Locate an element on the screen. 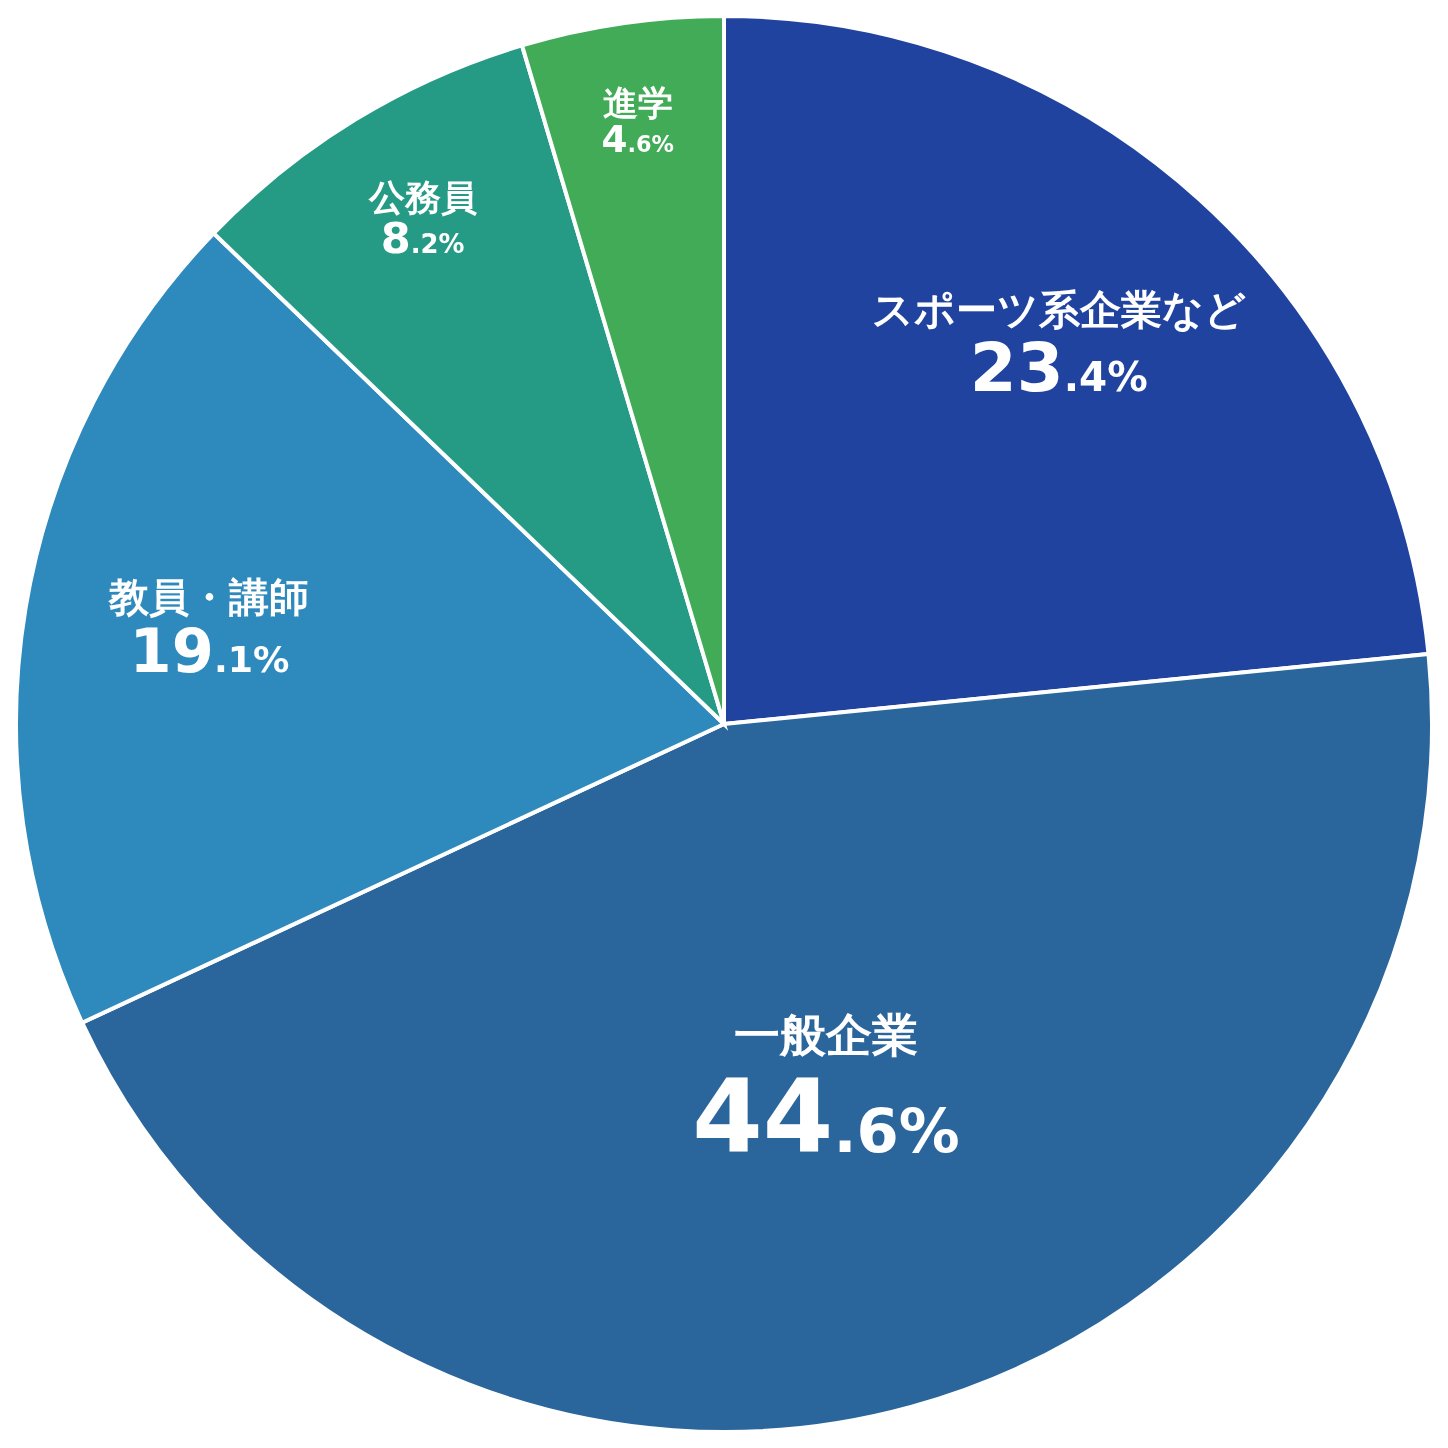  slice-label: スポーツ系企業など is located at coordinates (1058, 309).